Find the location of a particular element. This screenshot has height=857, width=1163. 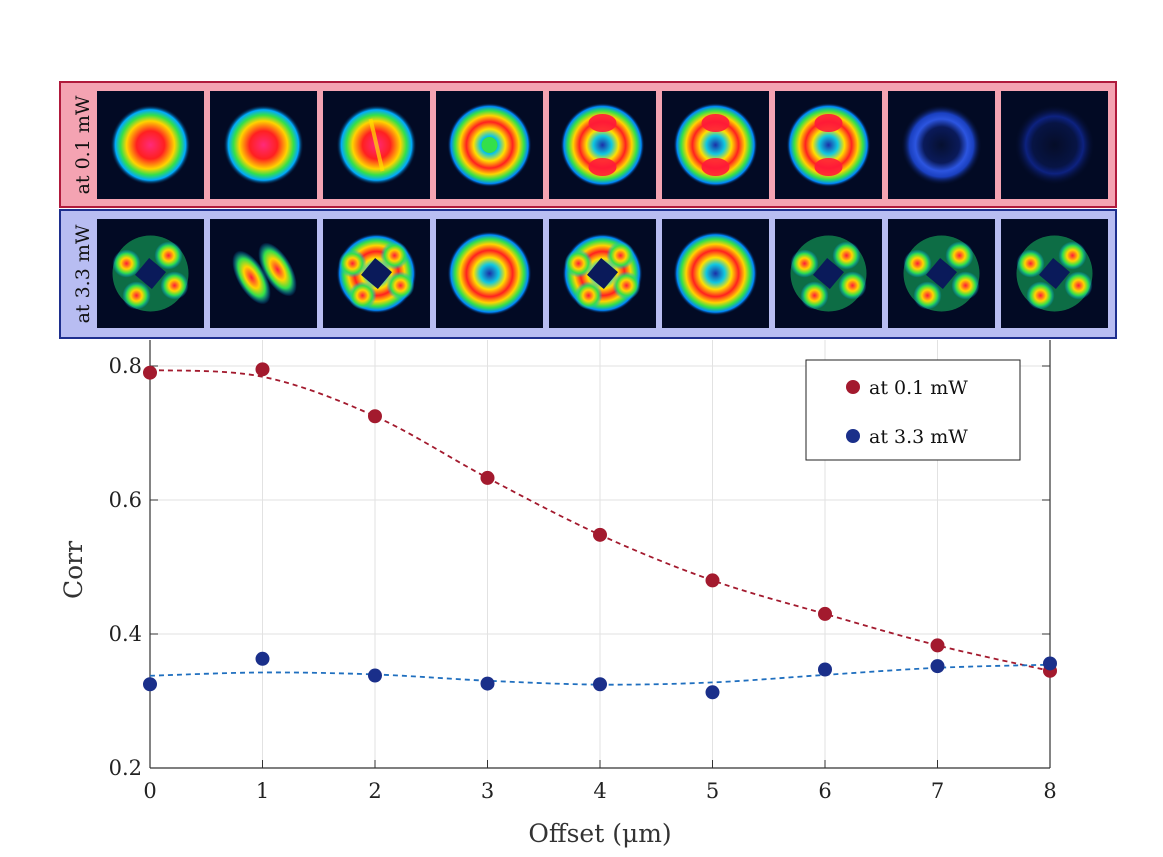

x-axis-label: Offset (μm) is located at coordinates (599, 833).